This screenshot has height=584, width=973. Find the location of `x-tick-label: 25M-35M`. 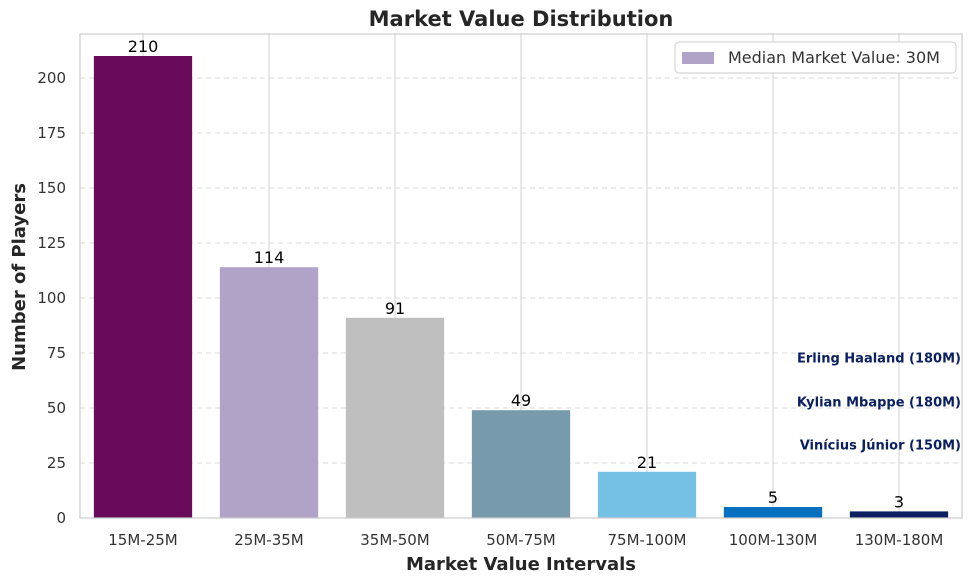

x-tick-label: 25M-35M is located at coordinates (268, 540).